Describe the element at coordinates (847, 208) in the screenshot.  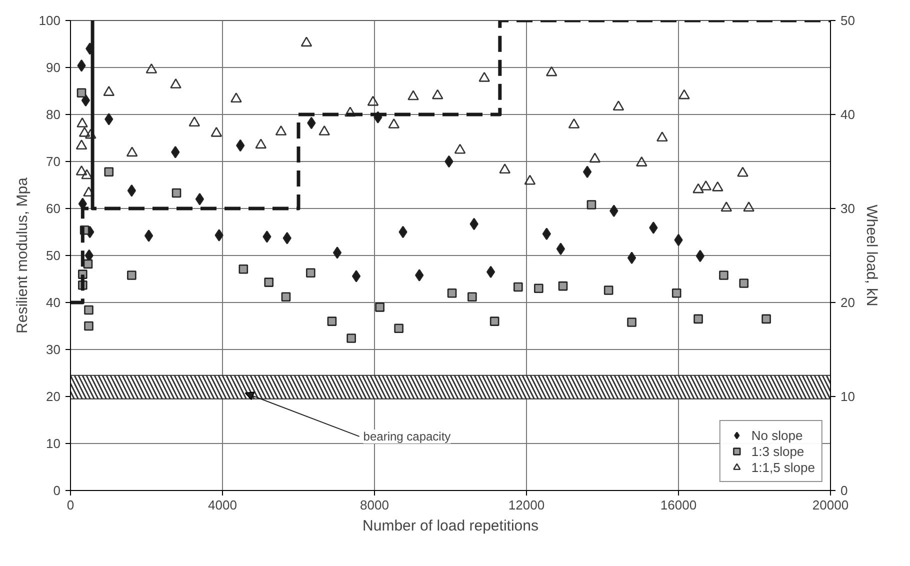
I see `y2-tick-label: 30` at that location.